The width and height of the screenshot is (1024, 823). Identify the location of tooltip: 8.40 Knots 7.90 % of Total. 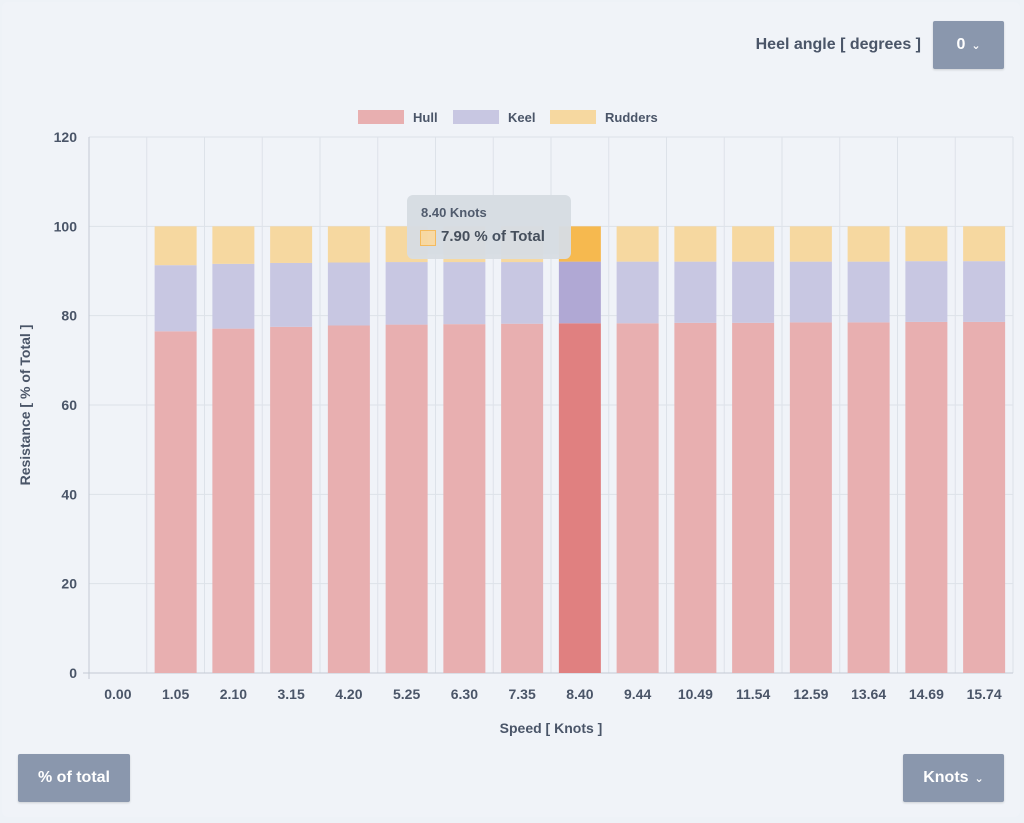
(489, 227).